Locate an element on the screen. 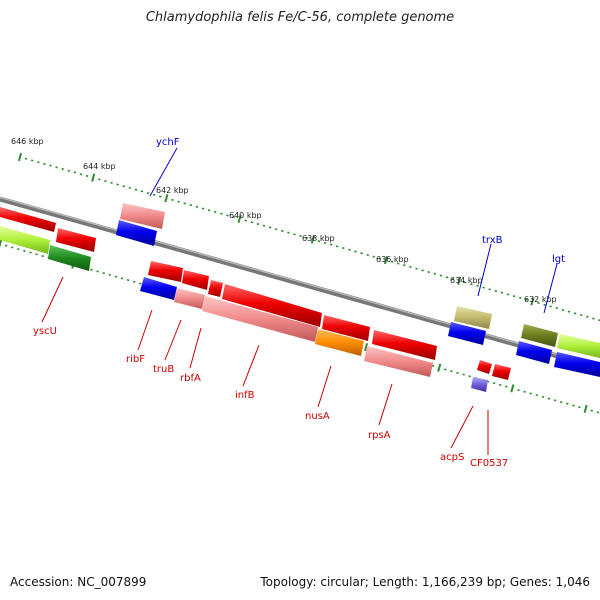 Image resolution: width=600 pixels, height=600 pixels. callout-ychF is located at coordinates (163, 172).